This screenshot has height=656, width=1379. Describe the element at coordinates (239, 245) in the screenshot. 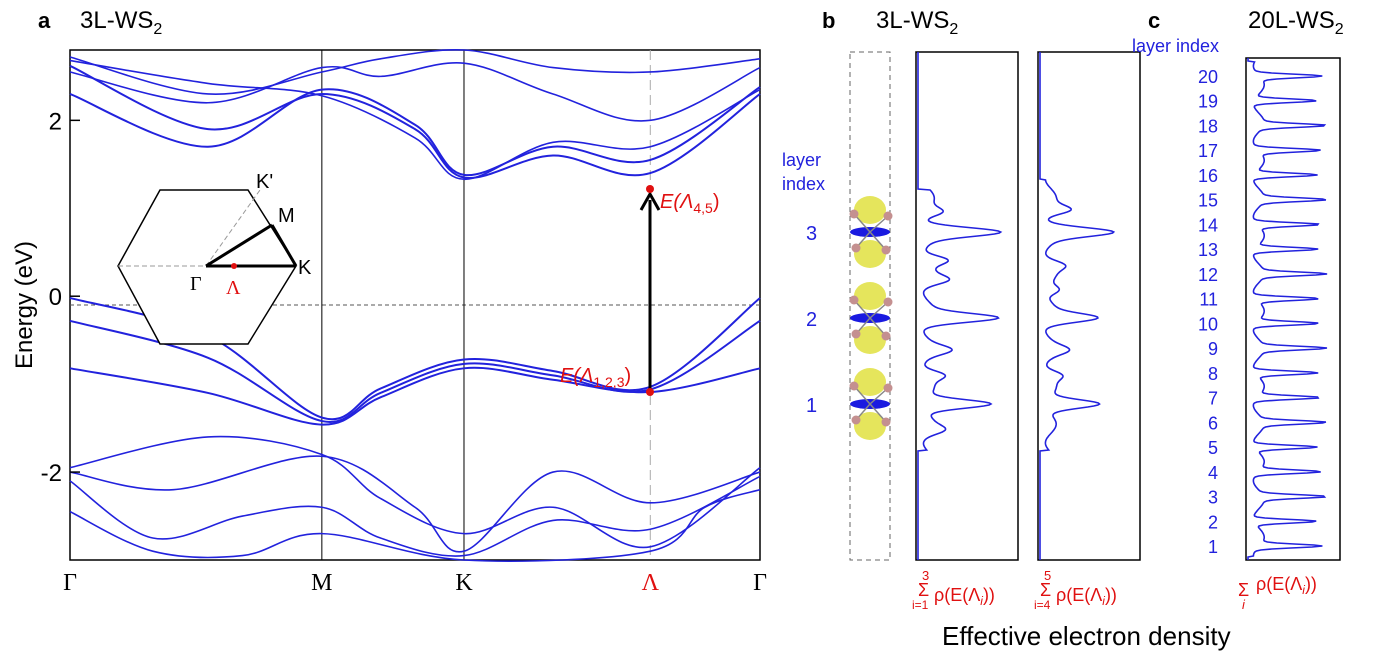

I see `bz-gamma-m` at that location.